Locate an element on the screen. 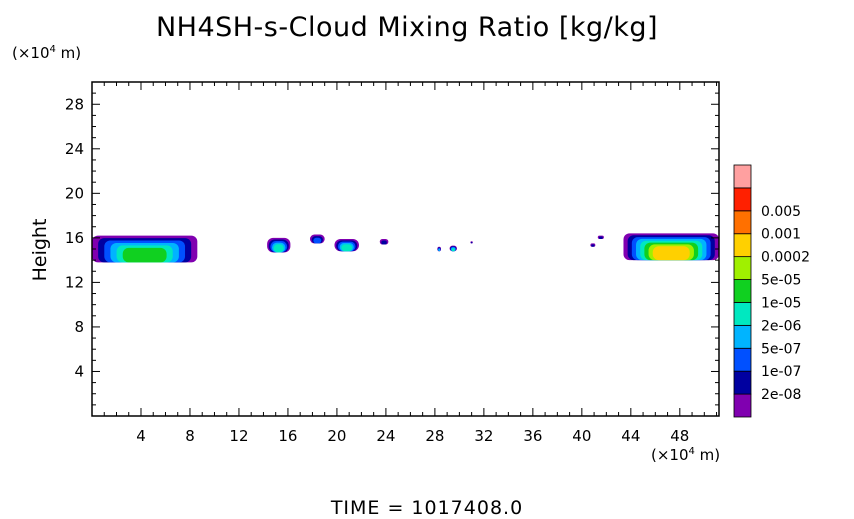  x-tick-label: 32 is located at coordinates (483, 436).